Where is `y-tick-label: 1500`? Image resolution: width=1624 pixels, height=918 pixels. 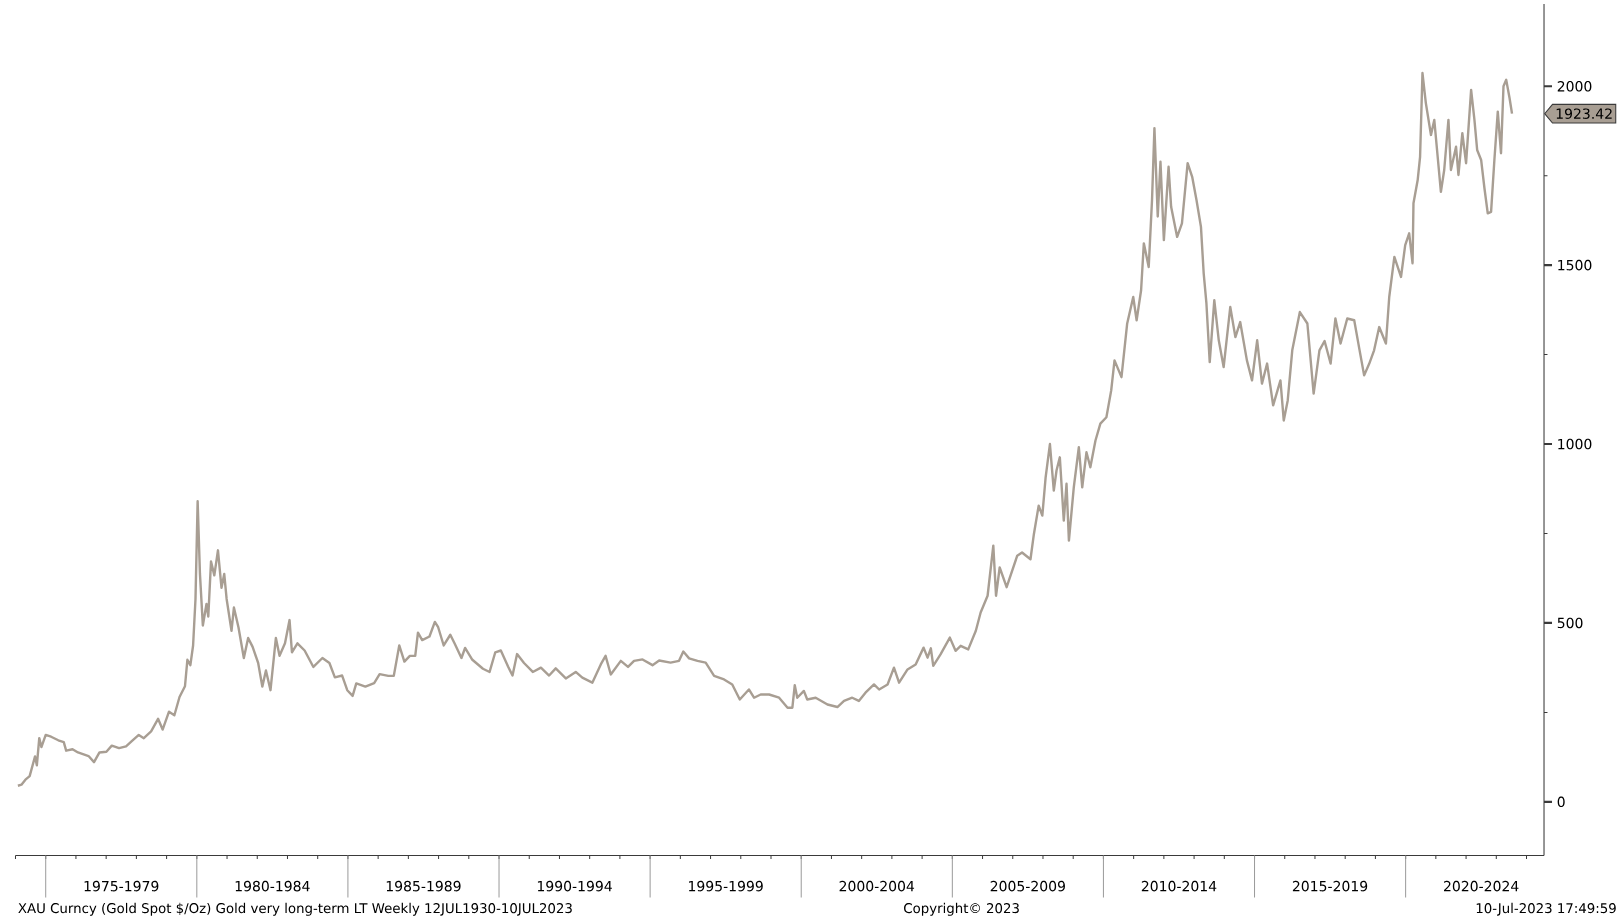
y-tick-label: 1500 is located at coordinates (1575, 265).